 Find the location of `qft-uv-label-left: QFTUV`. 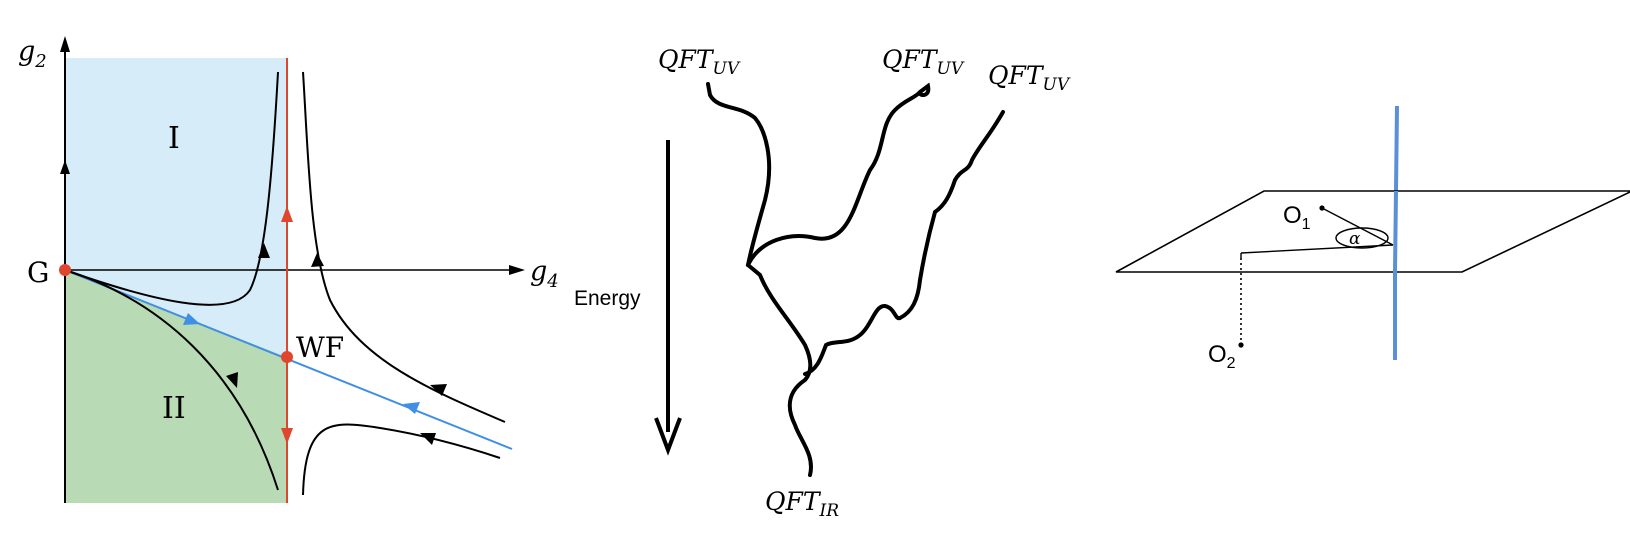

qft-uv-label-left: QFTUV is located at coordinates (699, 62).